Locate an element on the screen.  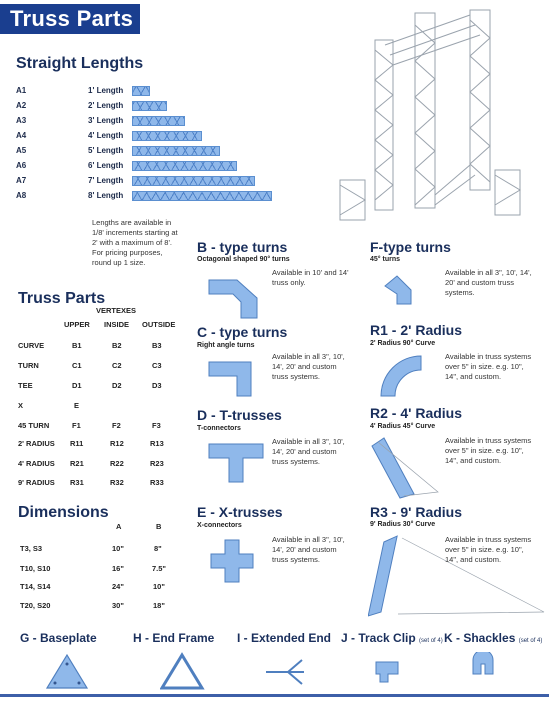
r3-heading: R3 - 9' Radius is located at coordinates (416, 512).